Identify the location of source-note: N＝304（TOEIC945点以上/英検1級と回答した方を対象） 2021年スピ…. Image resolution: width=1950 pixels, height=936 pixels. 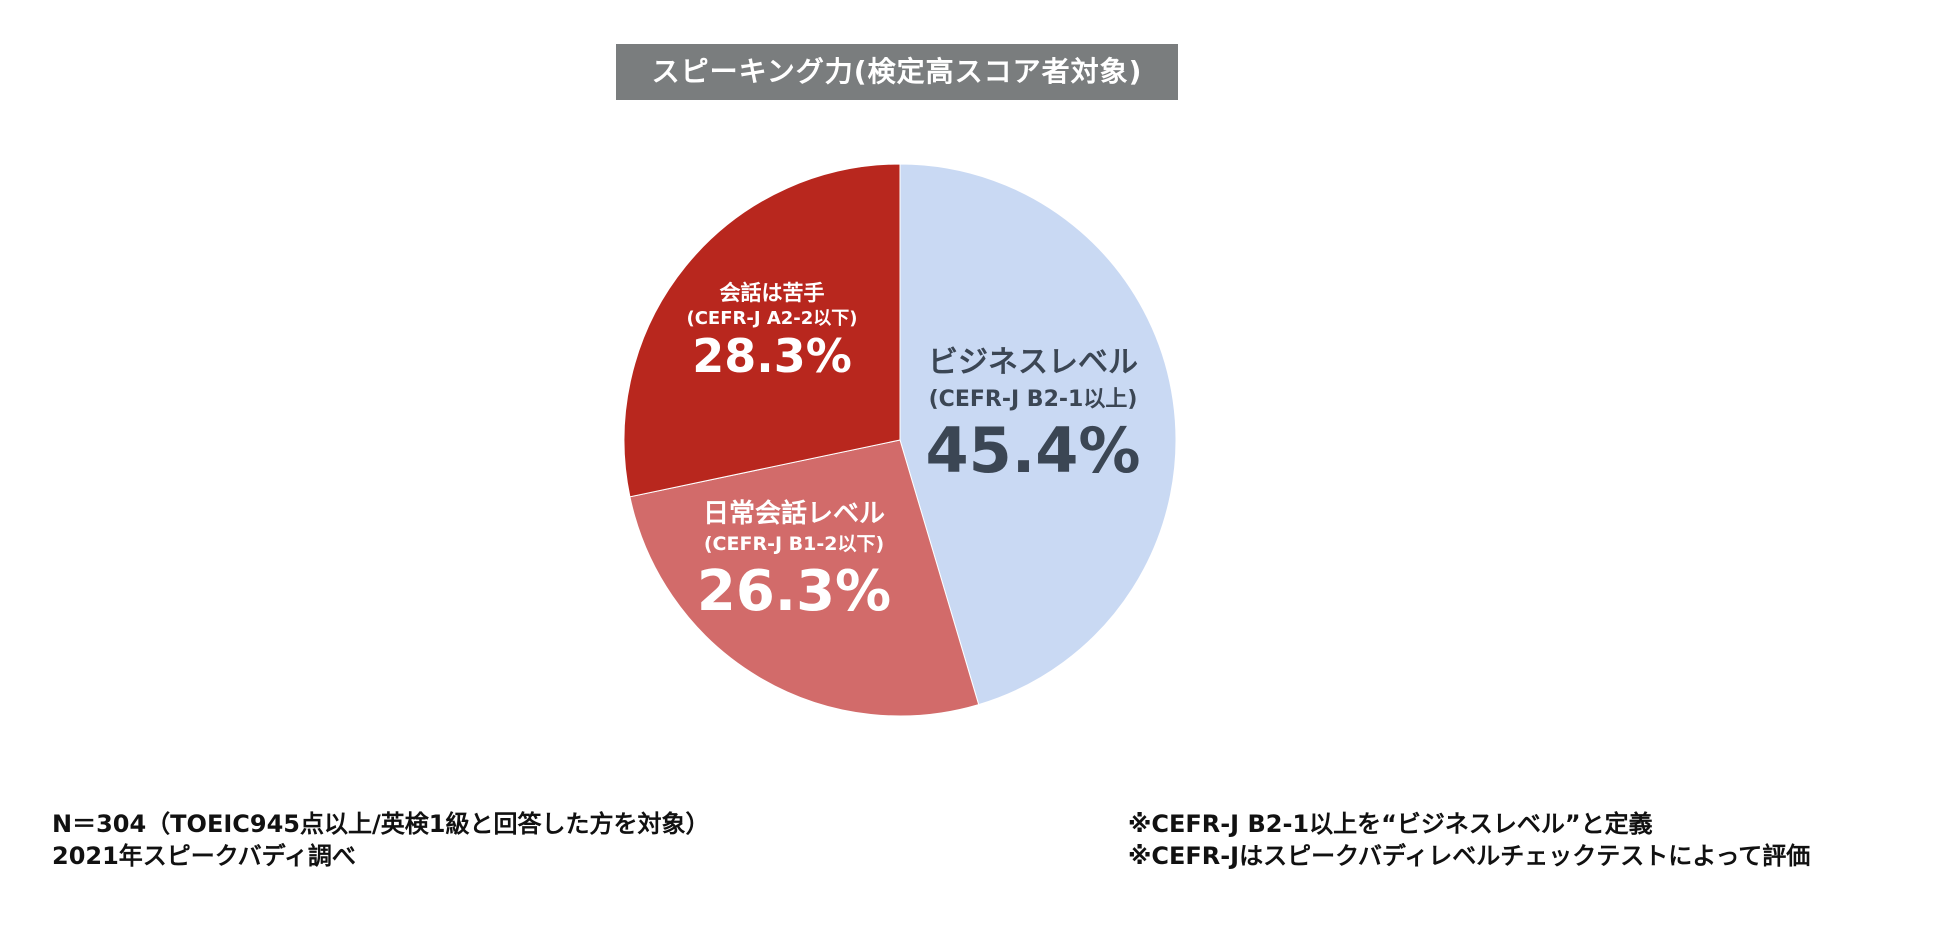
(380, 840).